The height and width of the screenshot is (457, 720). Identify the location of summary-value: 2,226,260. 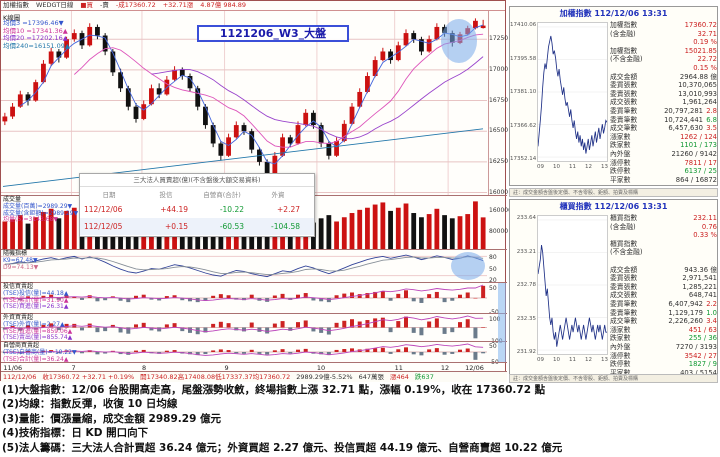
(685, 321).